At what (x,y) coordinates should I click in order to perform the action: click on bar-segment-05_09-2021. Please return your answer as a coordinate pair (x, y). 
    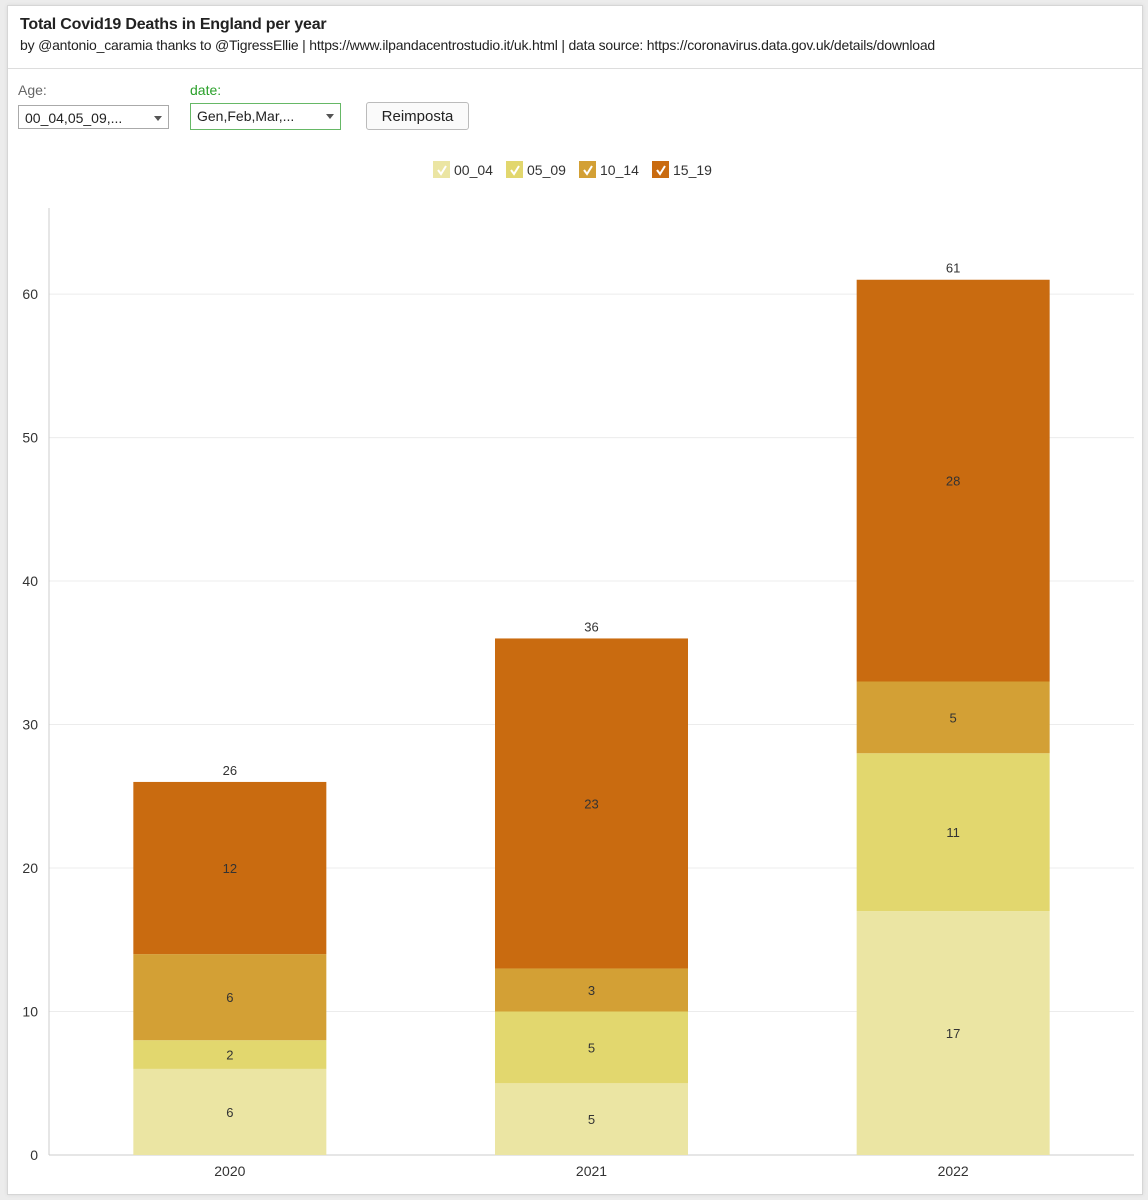
    Looking at the image, I should click on (591, 1047).